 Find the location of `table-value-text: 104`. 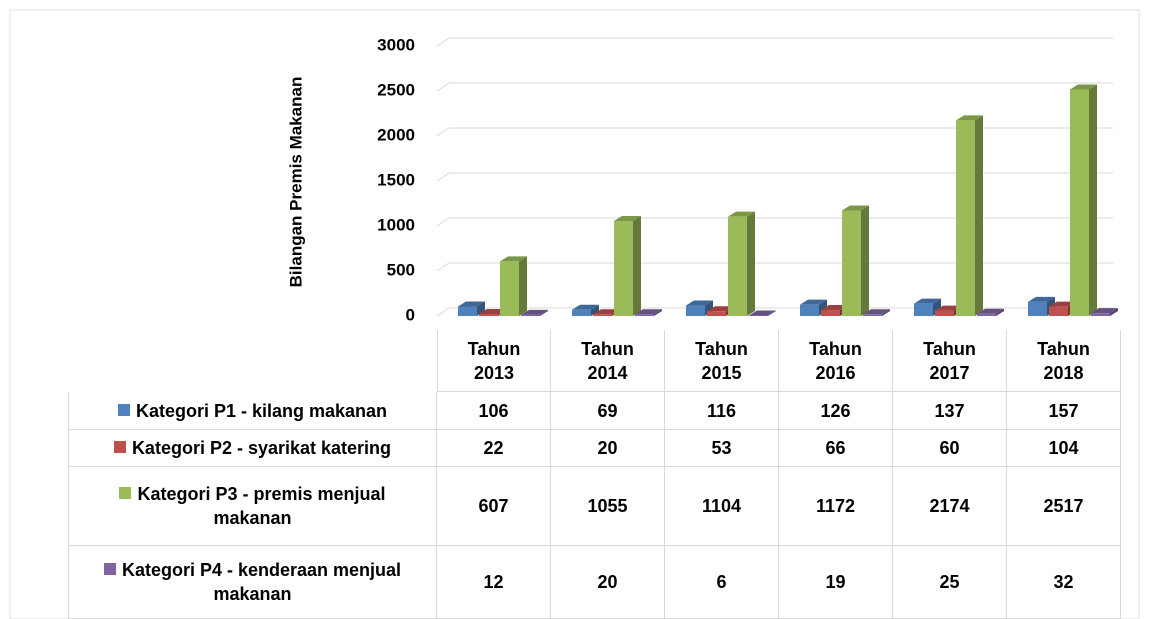

table-value-text: 104 is located at coordinates (1063, 448).